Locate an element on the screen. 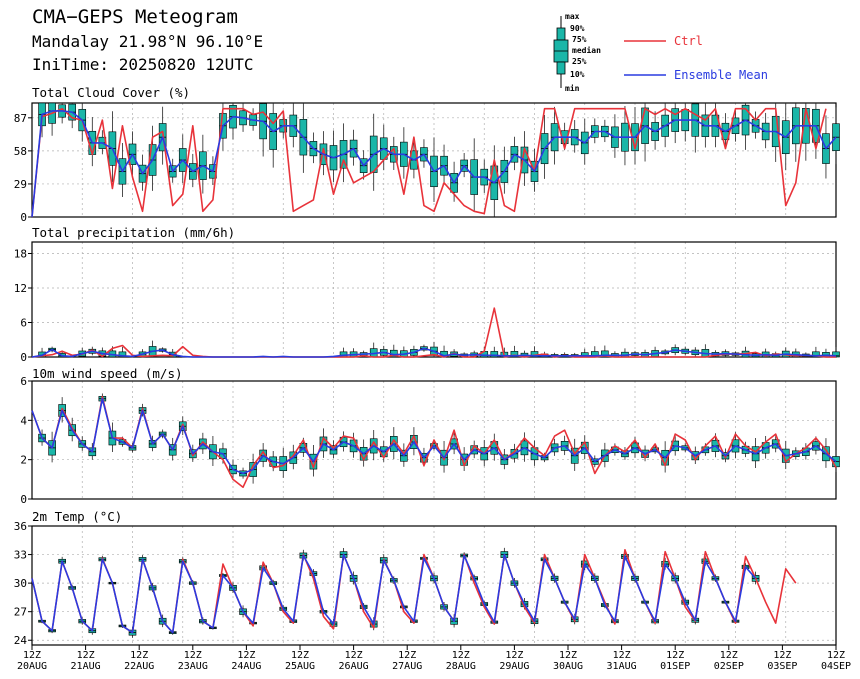  x-tick-date: 28AUG is located at coordinates (461, 666).